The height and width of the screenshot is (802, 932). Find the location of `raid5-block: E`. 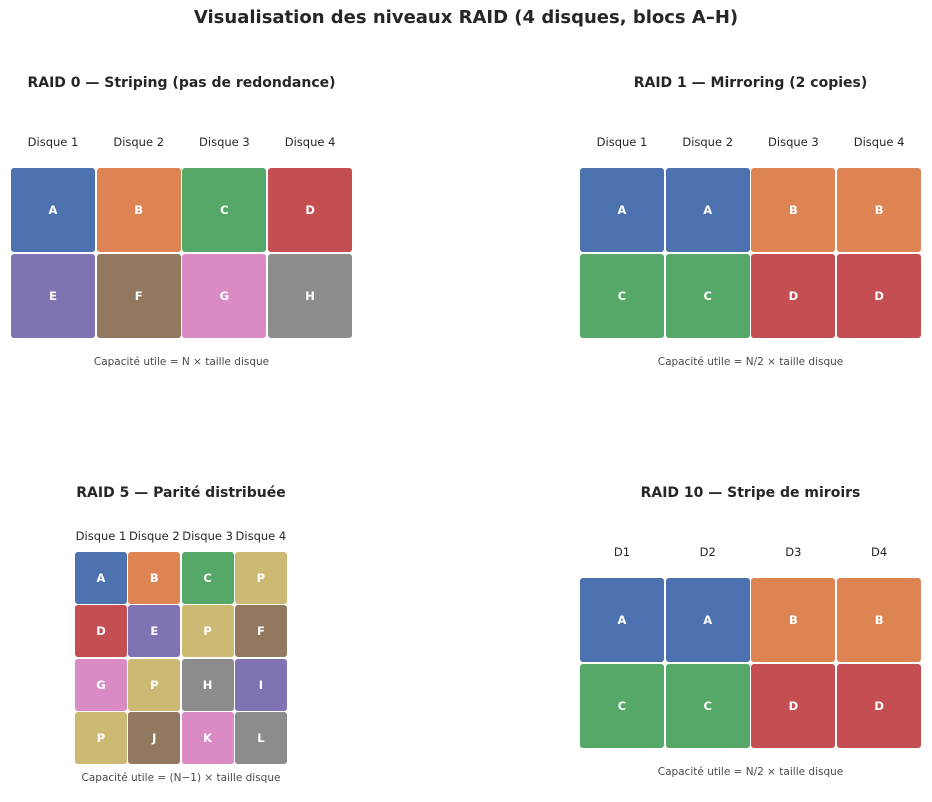

raid5-block: E is located at coordinates (154, 631).